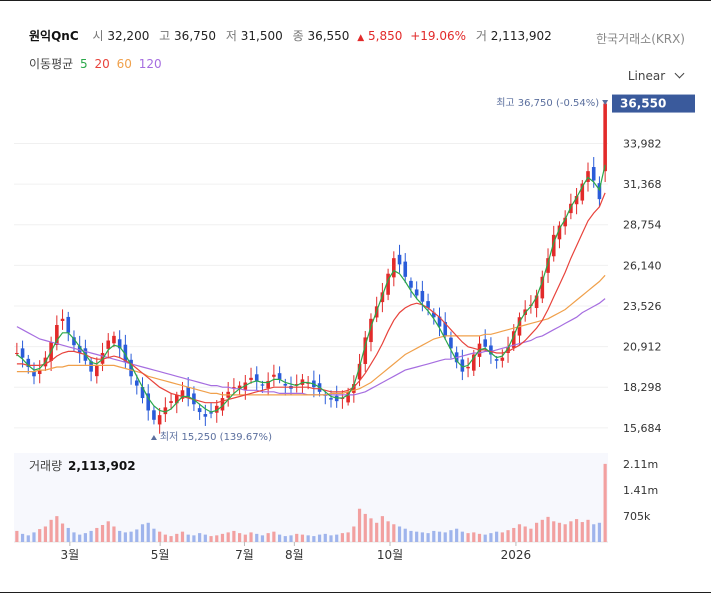 Image resolution: width=711 pixels, height=599 pixels. Describe the element at coordinates (355, 0) in the screenshot. I see `top-border` at that location.